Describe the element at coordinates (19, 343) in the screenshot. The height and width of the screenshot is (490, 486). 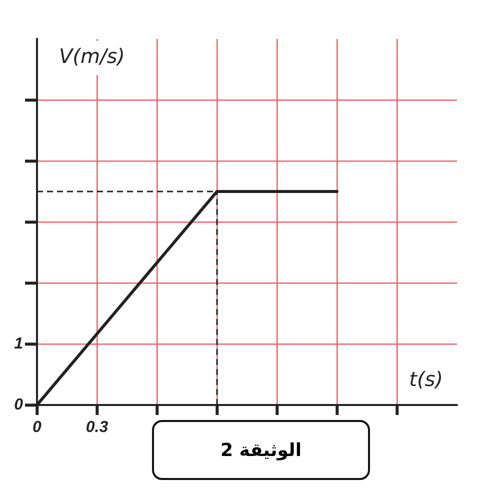
I see `y-tick-label: 1` at that location.